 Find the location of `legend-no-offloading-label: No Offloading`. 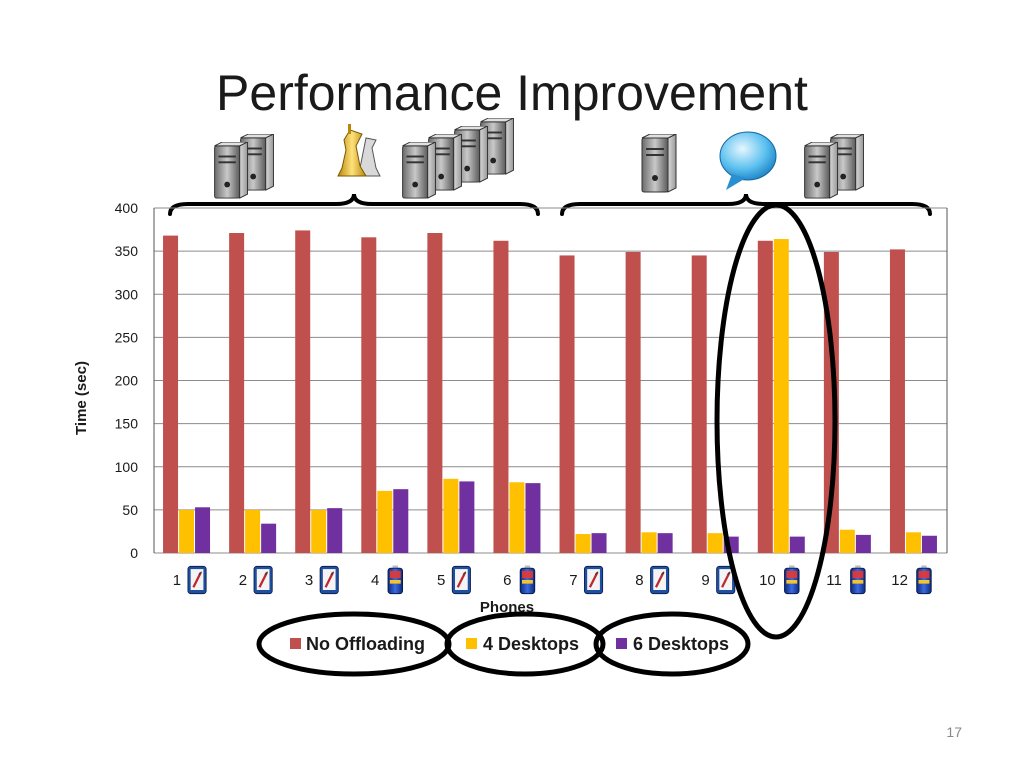

legend-no-offloading-label: No Offloading is located at coordinates (365, 644).